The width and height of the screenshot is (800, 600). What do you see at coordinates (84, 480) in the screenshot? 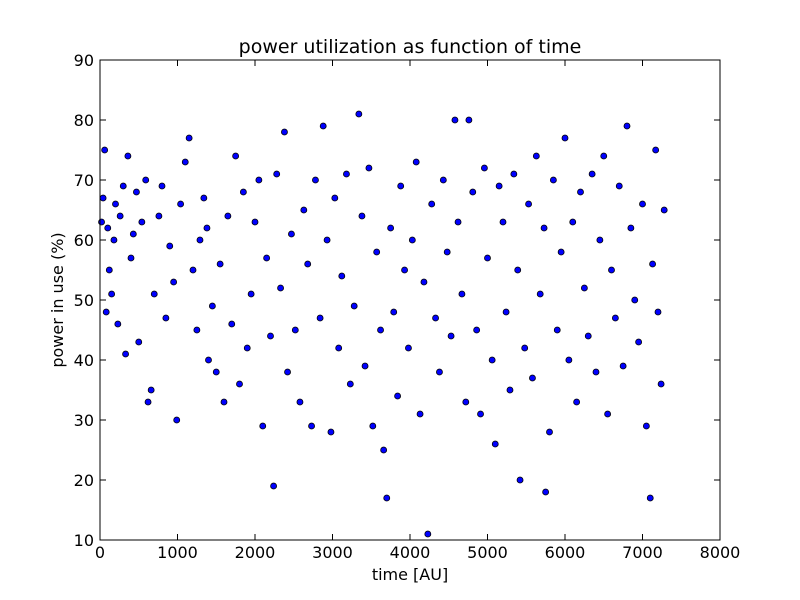
I see `y-tick-label: 20` at bounding box center [84, 480].